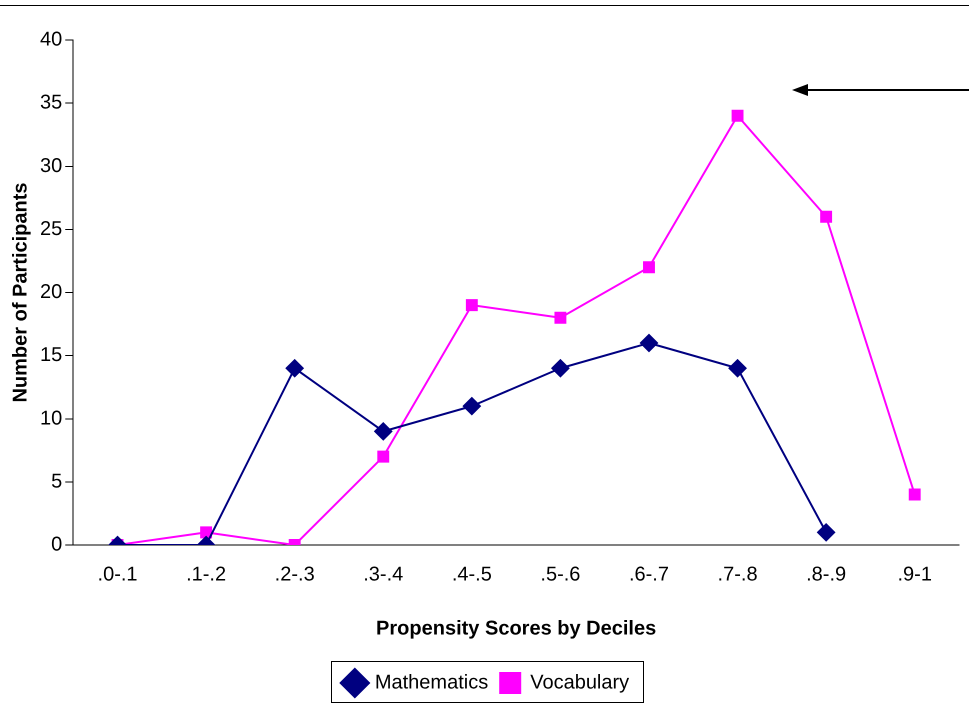 This screenshot has height=718, width=969. I want to click on y-tick-label: 10, so click(51, 418).